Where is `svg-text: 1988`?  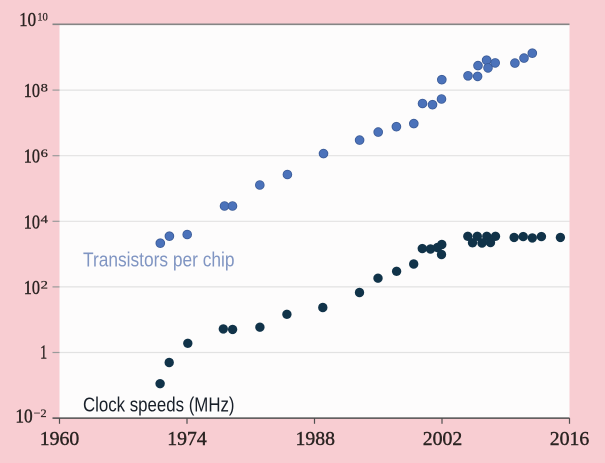
svg-text: 1988 is located at coordinates (316, 439).